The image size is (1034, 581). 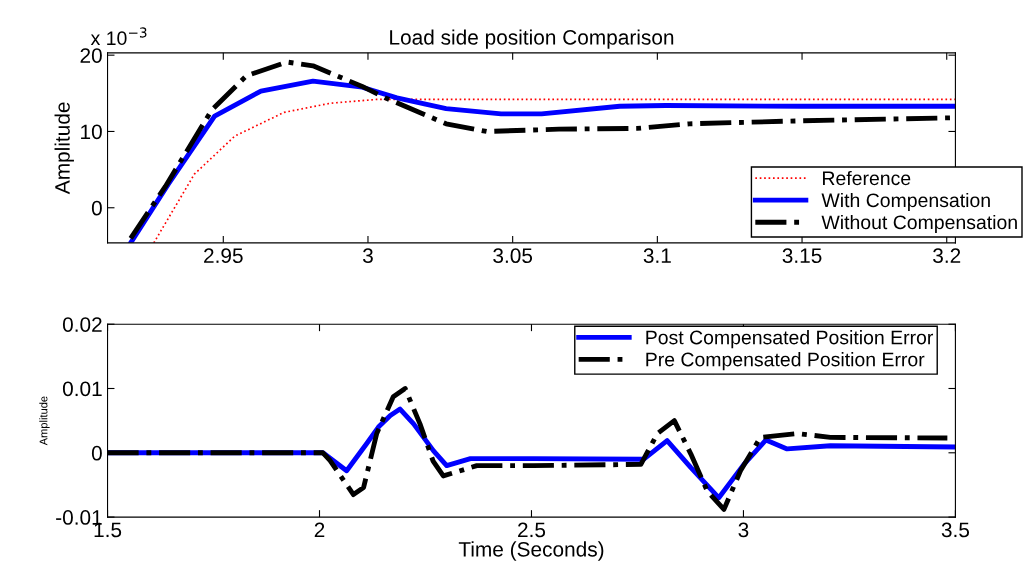 I want to click on x-tick-label: 3.15, so click(x=802, y=256).